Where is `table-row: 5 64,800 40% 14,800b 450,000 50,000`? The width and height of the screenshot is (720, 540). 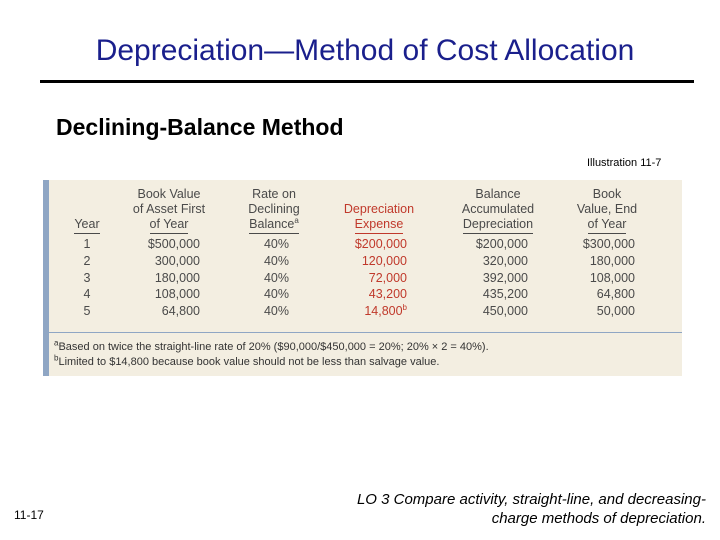 table-row: 5 64,800 40% 14,800b 450,000 50,000 is located at coordinates (356, 311).